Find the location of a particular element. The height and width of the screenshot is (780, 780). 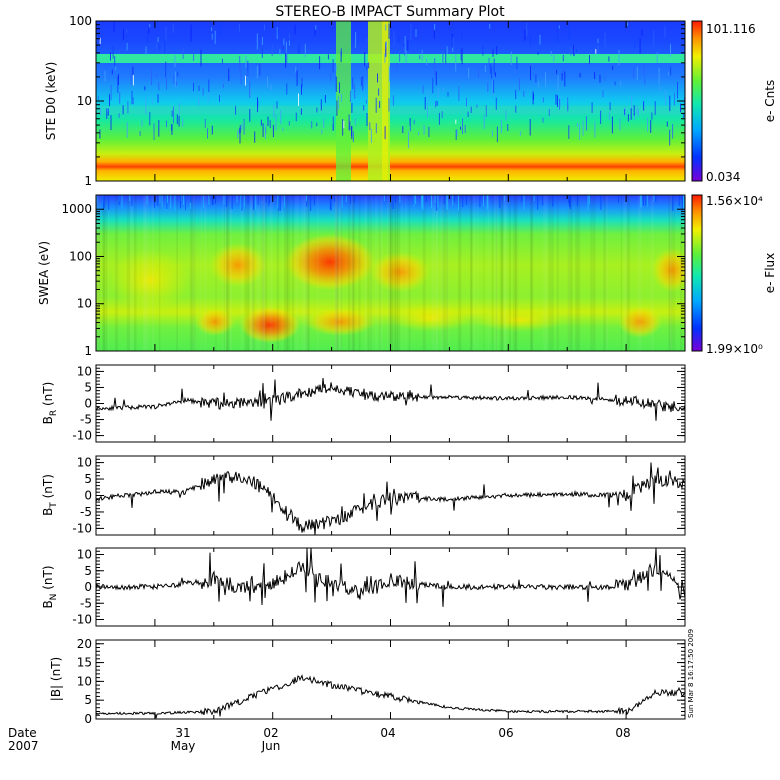

ste-colorbar-label: e- Cnts is located at coordinates (770, 101).